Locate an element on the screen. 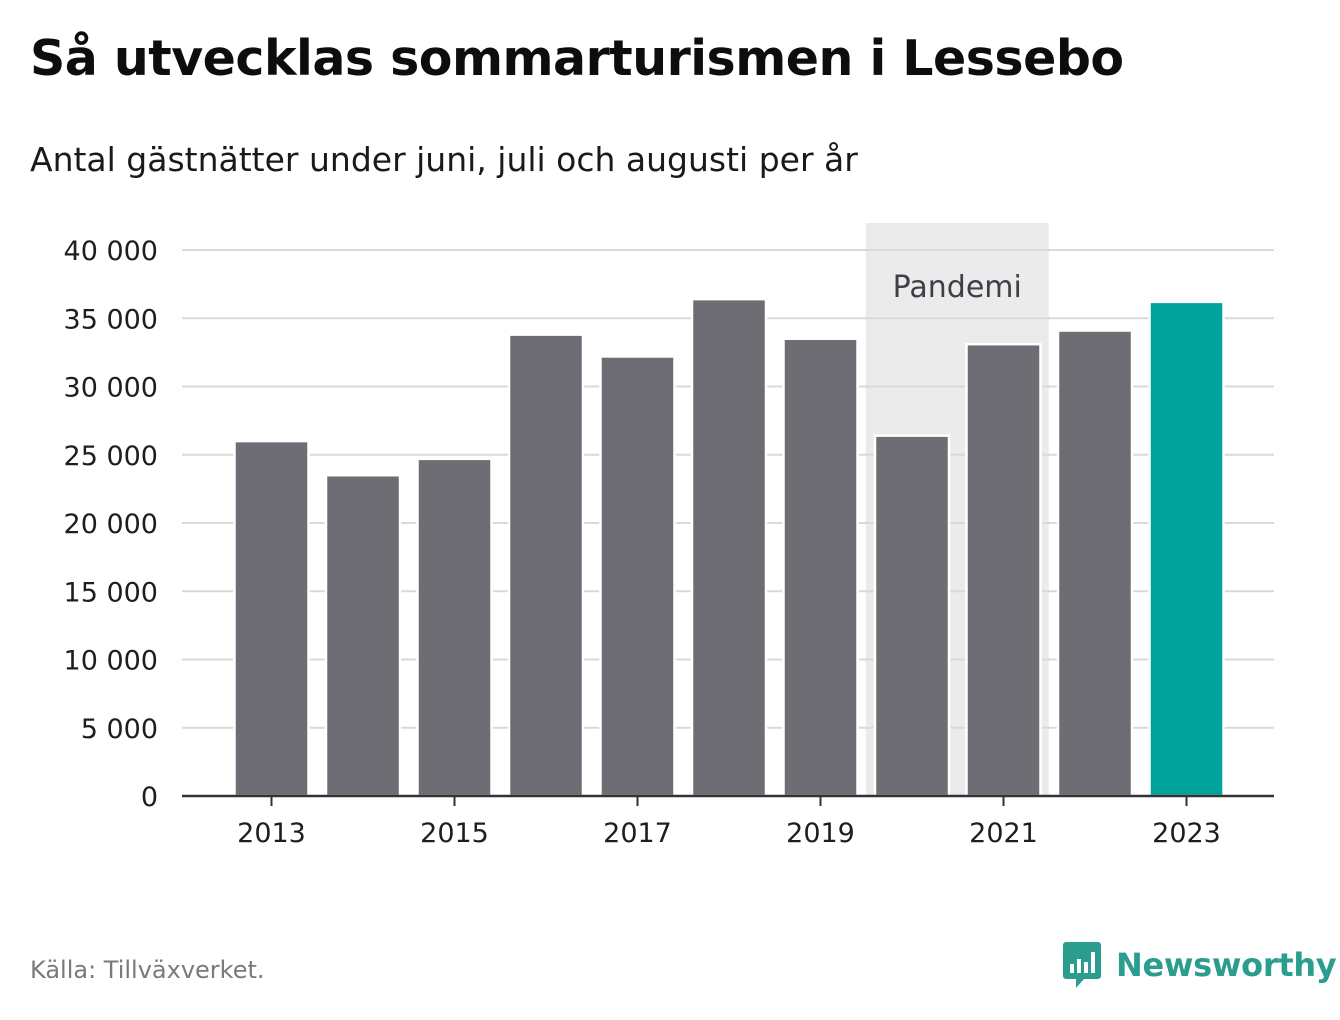  x-tick-label: 2017 is located at coordinates (637, 833).